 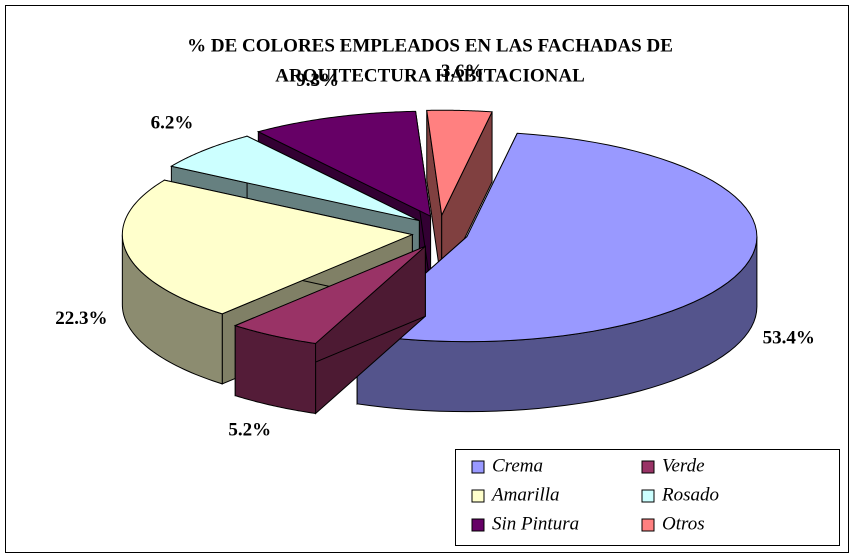 What do you see at coordinates (789, 338) in the screenshot?
I see `value-label: 53.4%` at bounding box center [789, 338].